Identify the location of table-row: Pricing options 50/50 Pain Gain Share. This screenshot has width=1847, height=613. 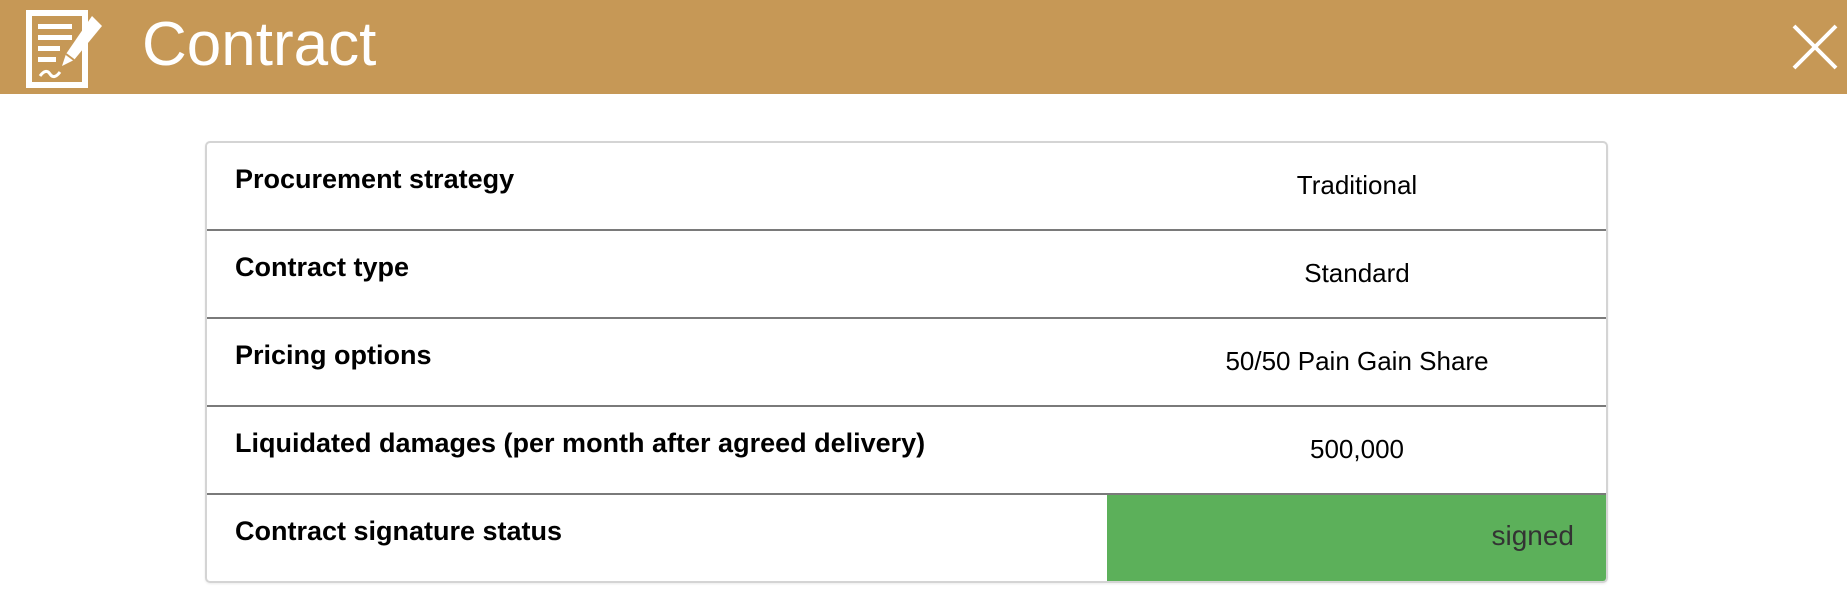
(906, 363).